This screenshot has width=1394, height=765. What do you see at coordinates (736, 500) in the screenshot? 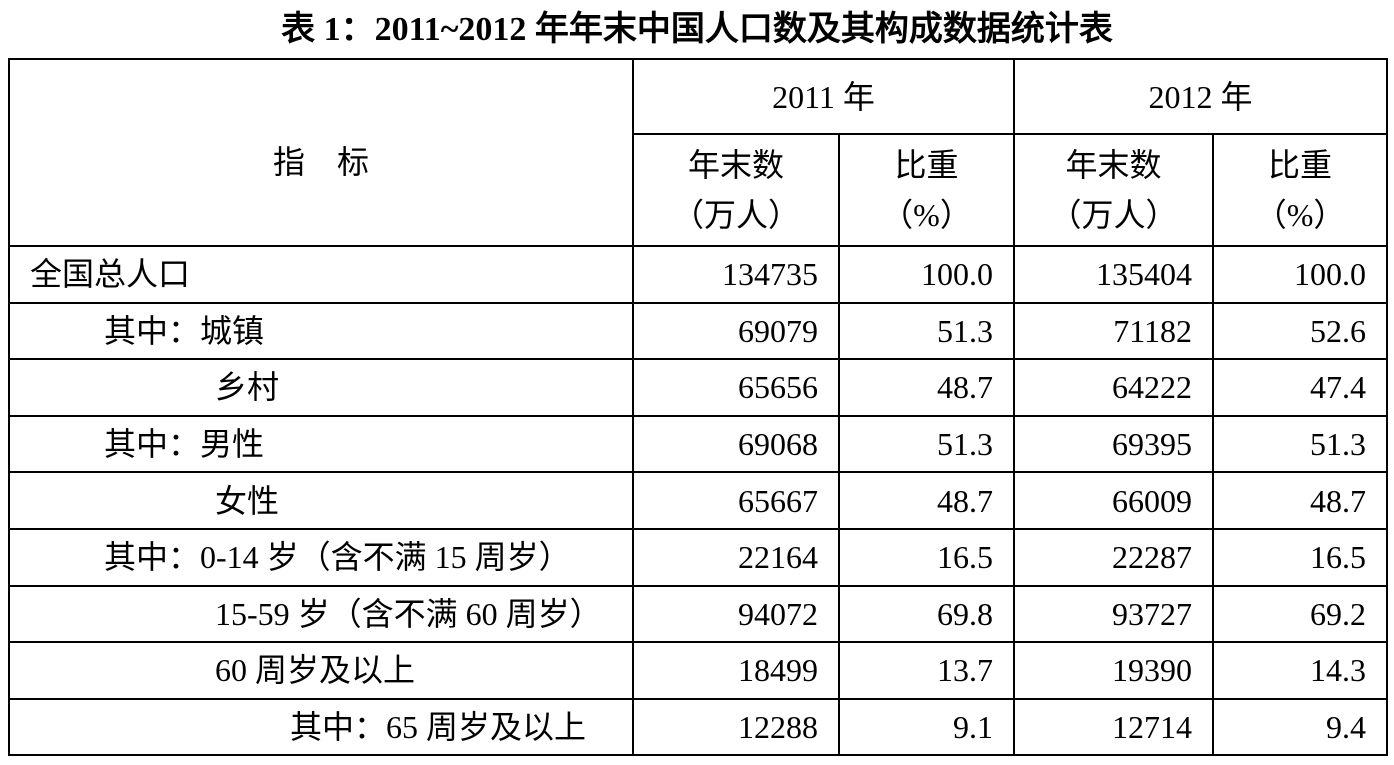
I see `cell-value: 65667` at bounding box center [736, 500].